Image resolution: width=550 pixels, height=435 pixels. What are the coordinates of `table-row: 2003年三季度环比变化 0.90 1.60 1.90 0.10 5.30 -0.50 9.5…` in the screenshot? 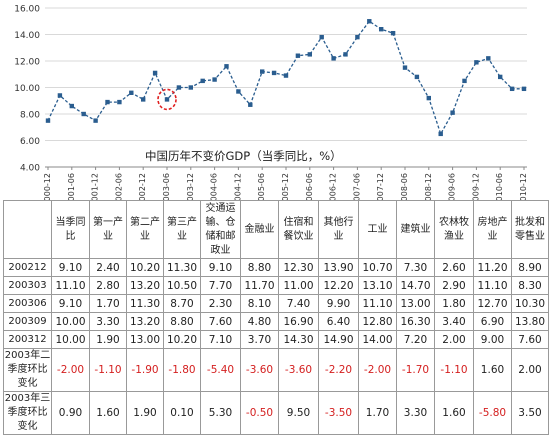 It's located at (276, 413).